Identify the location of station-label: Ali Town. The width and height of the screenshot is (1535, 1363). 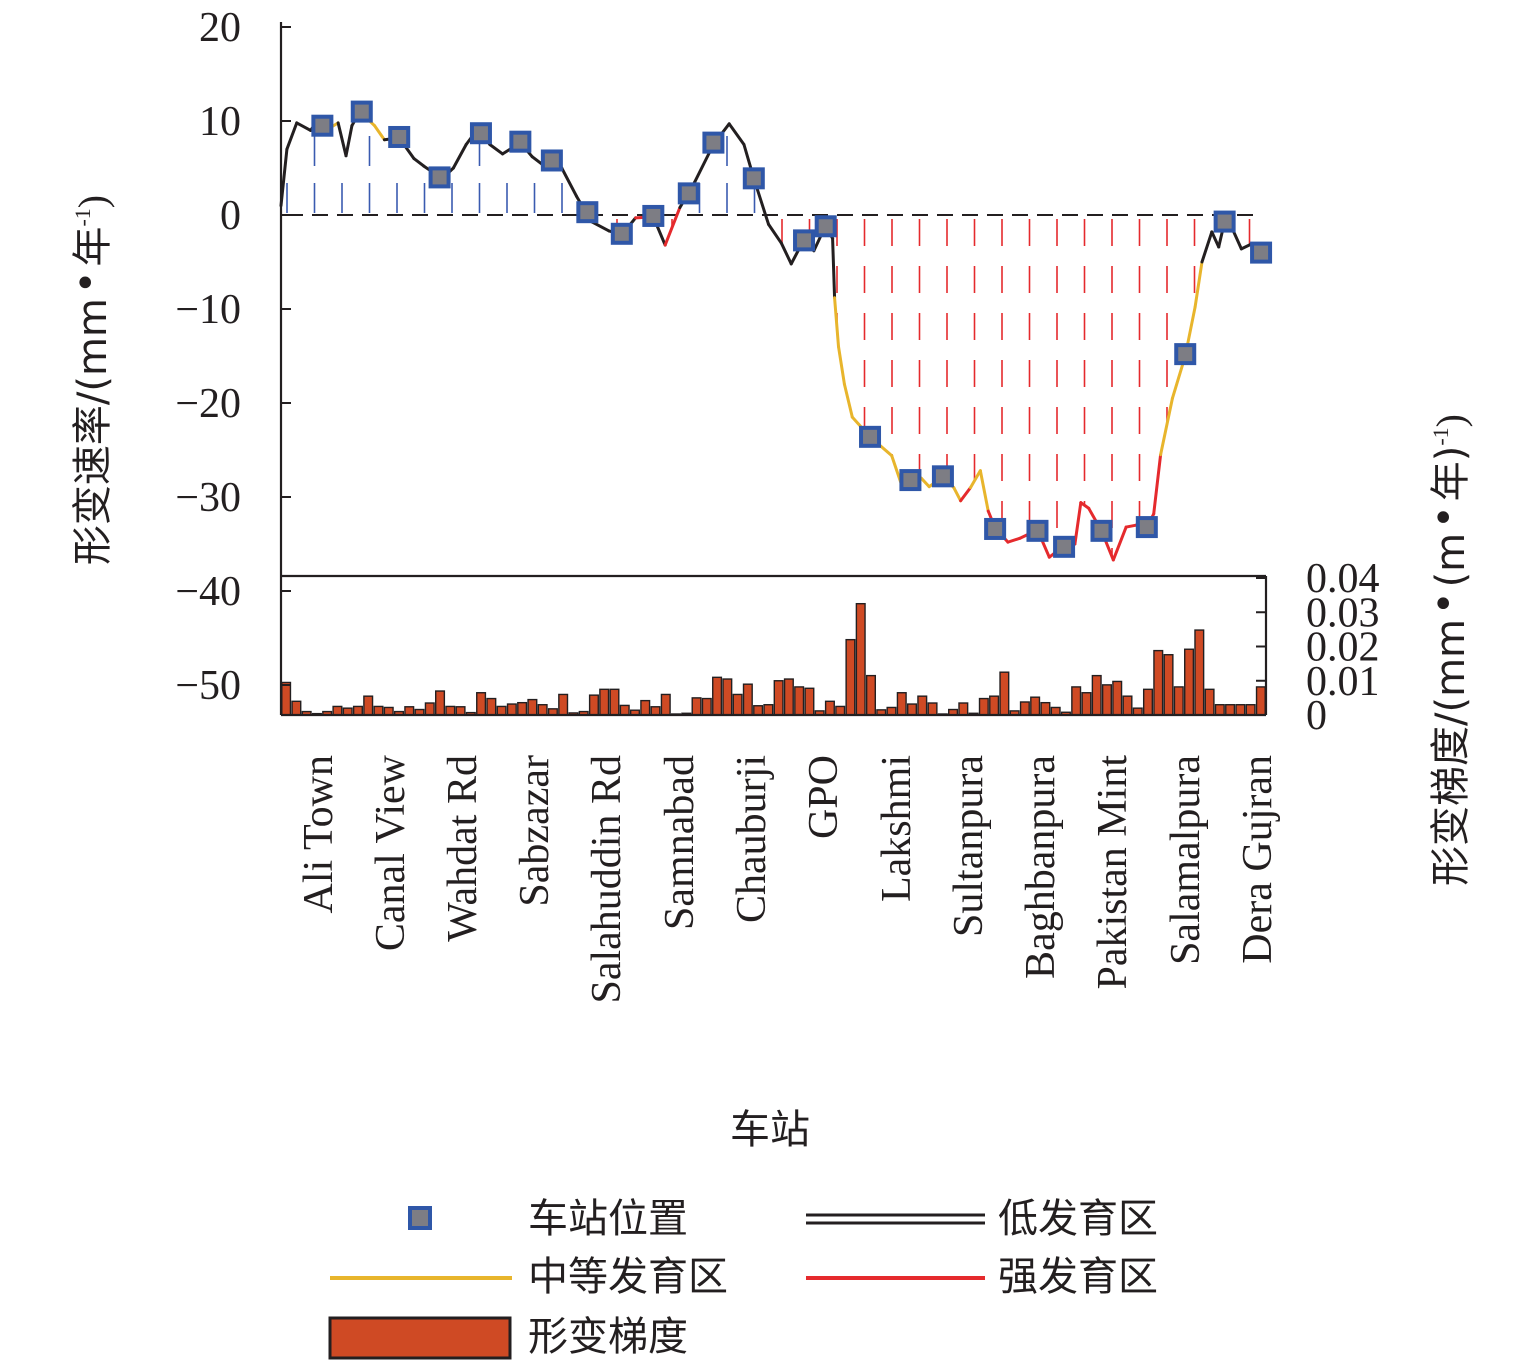
(319, 834).